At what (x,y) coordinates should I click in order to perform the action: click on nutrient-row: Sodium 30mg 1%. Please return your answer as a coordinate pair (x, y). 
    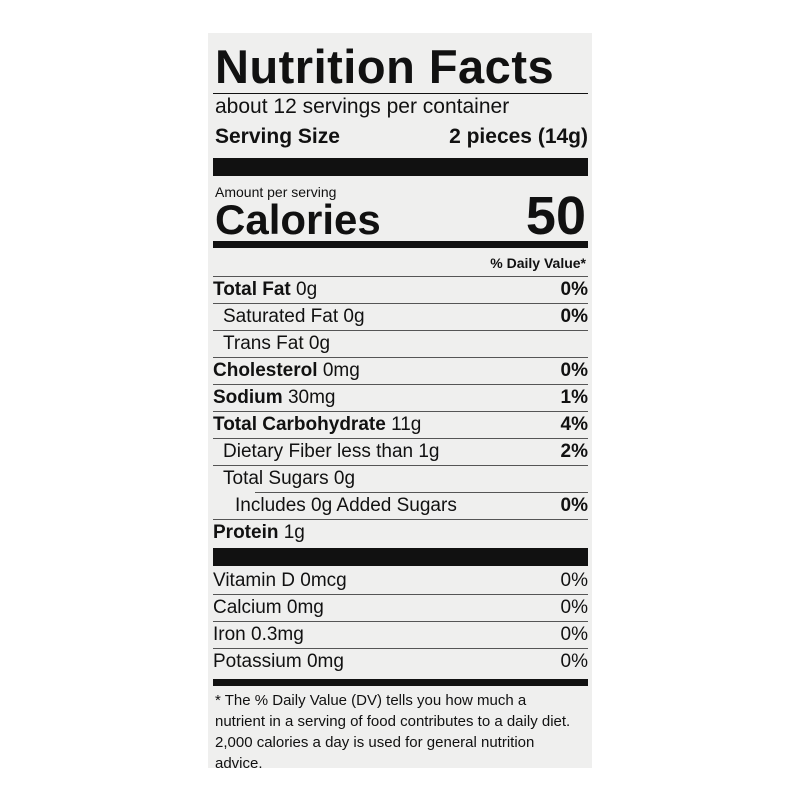
    Looking at the image, I should click on (400, 397).